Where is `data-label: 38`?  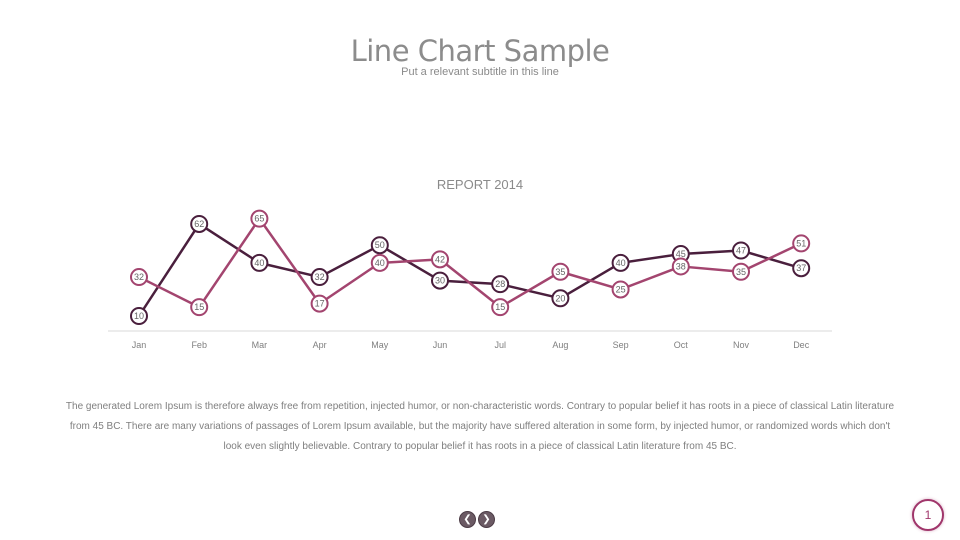
data-label: 38 is located at coordinates (681, 266).